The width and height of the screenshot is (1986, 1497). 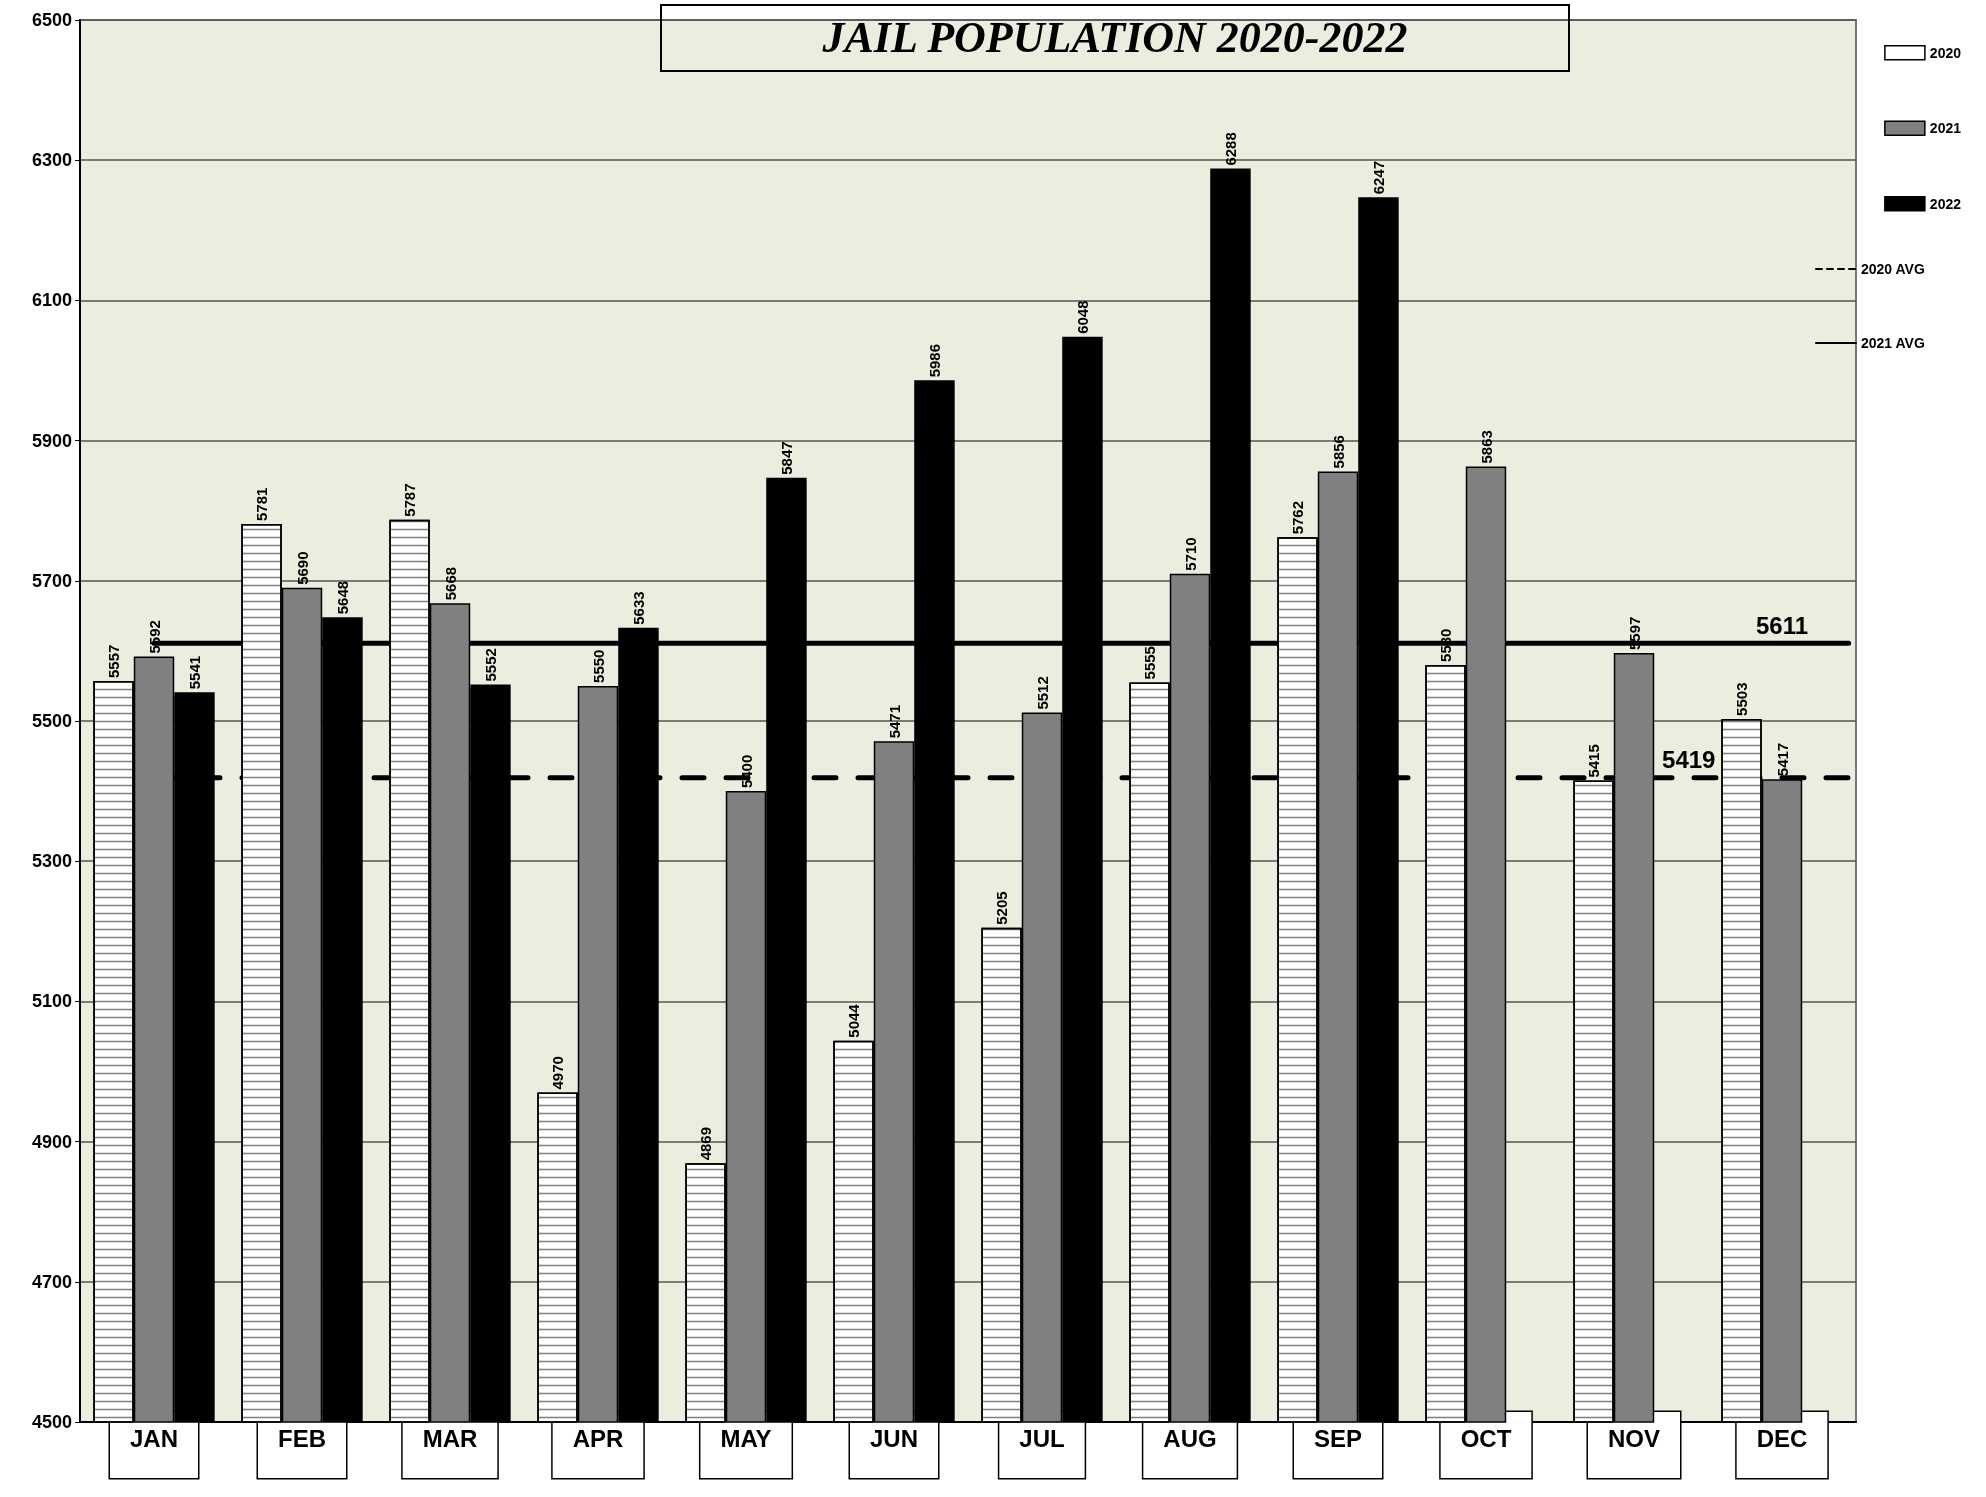 What do you see at coordinates (1298, 517) in the screenshot?
I see `data-label: 5762` at bounding box center [1298, 517].